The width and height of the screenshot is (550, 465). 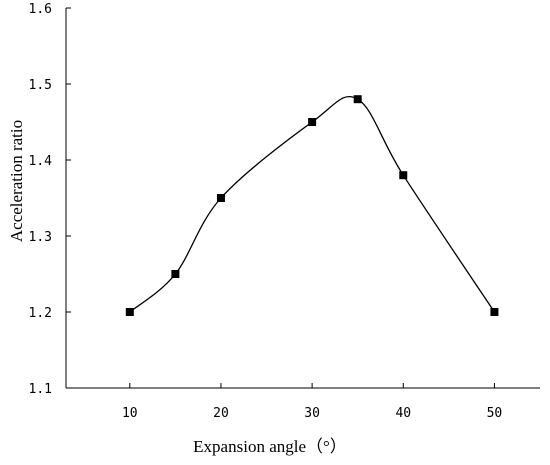 What do you see at coordinates (130, 413) in the screenshot?
I see `x-tick-label: 10` at bounding box center [130, 413].